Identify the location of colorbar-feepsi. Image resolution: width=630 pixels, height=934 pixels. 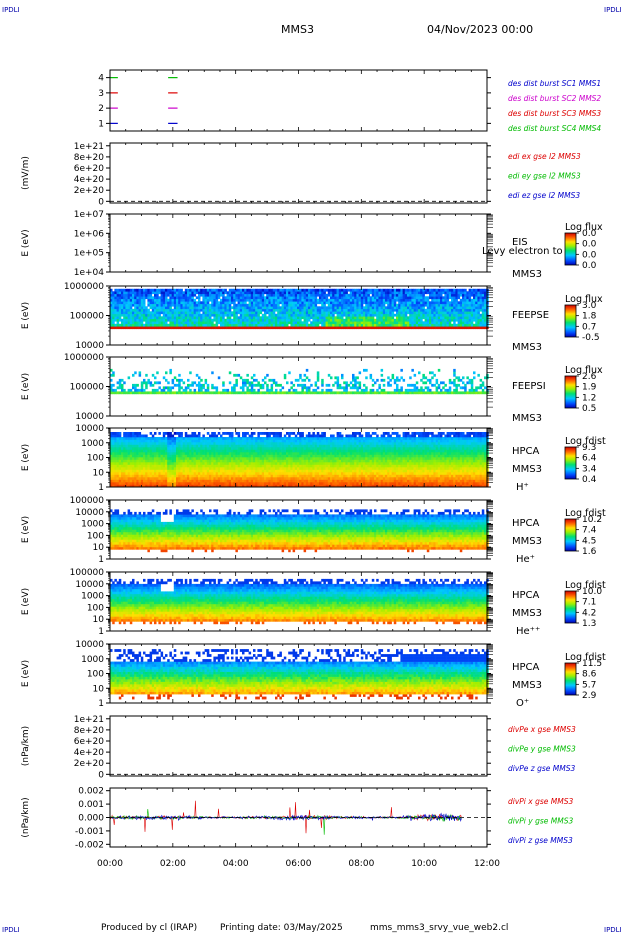
(570, 392).